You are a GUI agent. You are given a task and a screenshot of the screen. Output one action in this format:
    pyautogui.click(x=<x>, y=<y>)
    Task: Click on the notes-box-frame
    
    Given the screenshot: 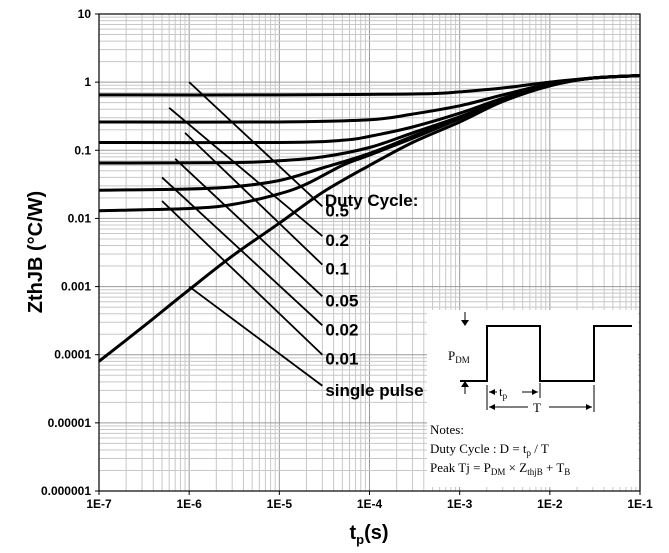 What is the action you would take?
    pyautogui.click(x=532, y=398)
    